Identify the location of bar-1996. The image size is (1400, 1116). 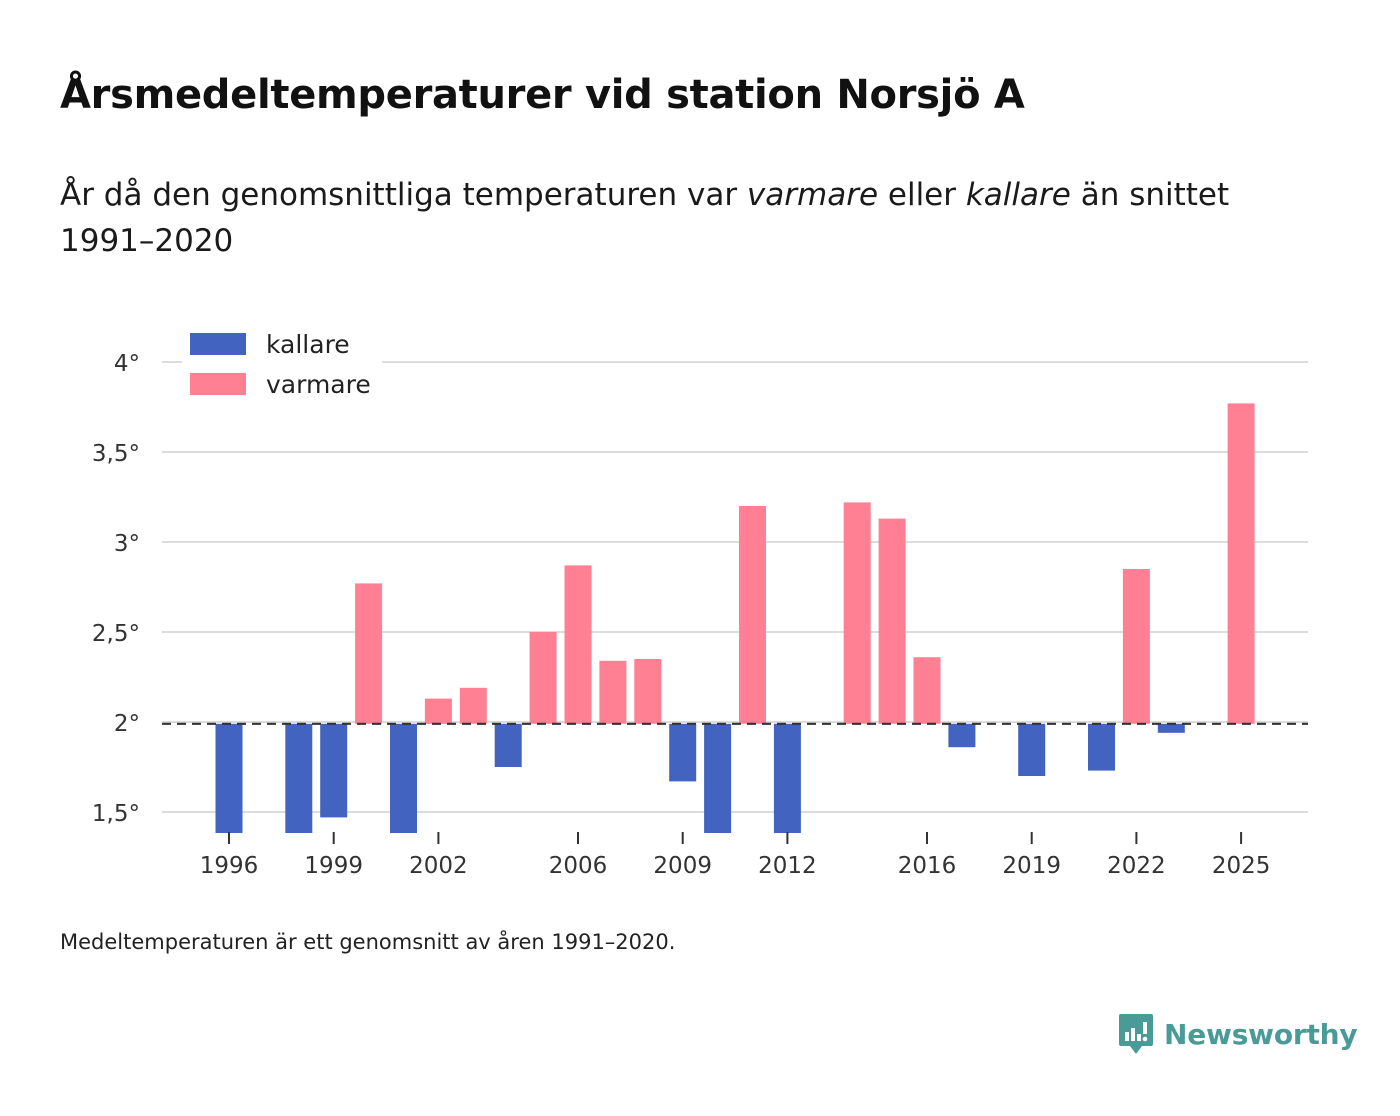
(229, 778).